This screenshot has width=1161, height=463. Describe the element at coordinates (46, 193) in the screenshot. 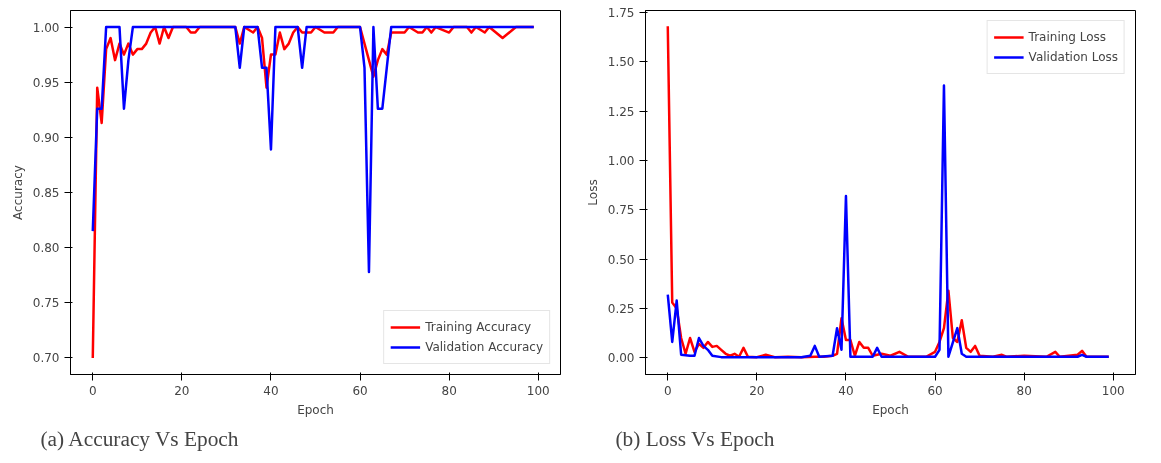

I see `y-tick-label: 0.85` at that location.